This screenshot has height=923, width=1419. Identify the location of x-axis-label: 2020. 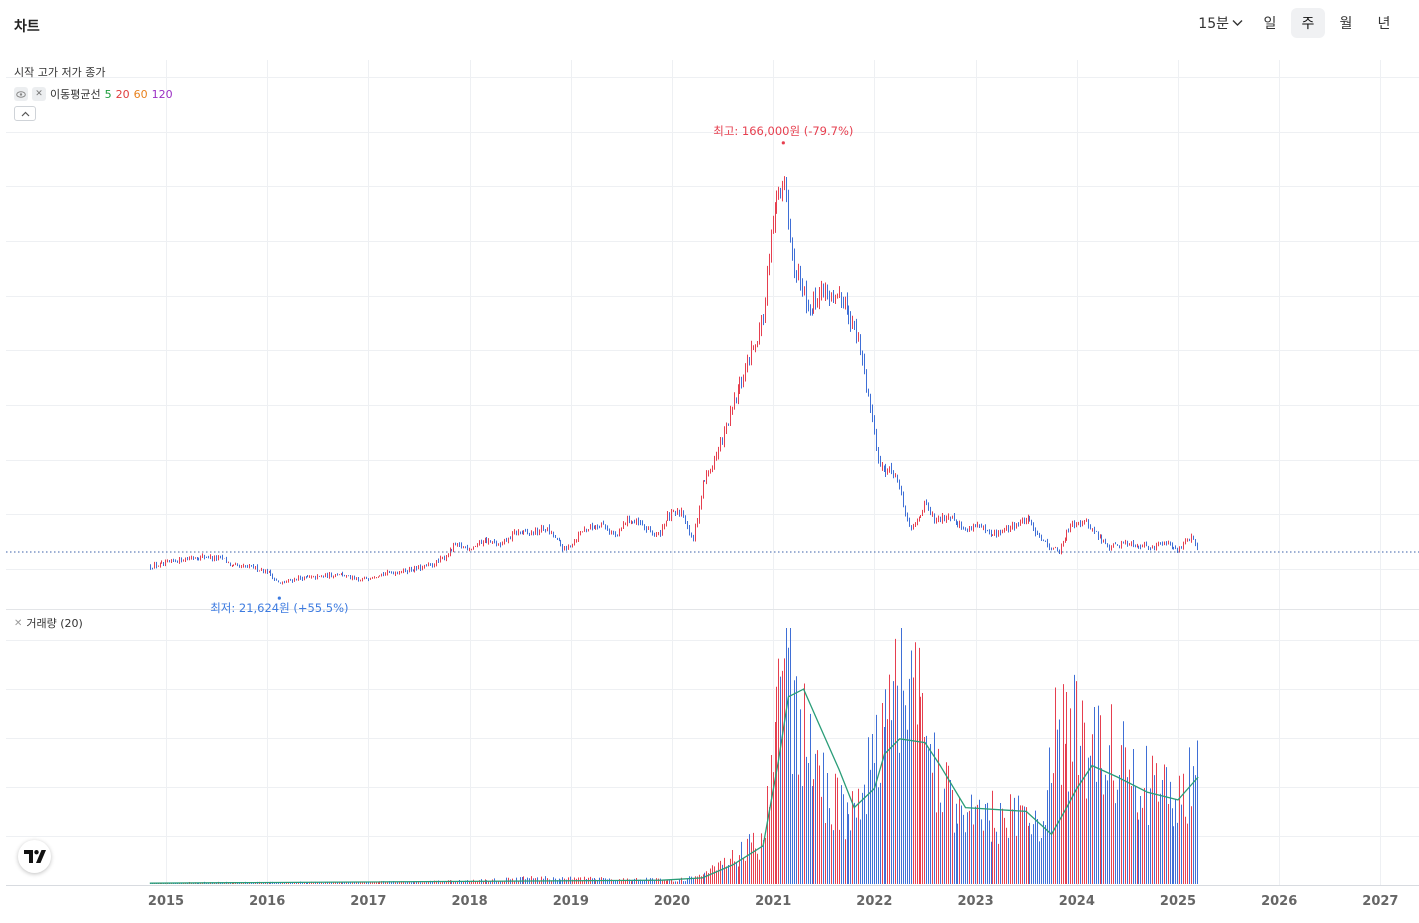
(672, 901).